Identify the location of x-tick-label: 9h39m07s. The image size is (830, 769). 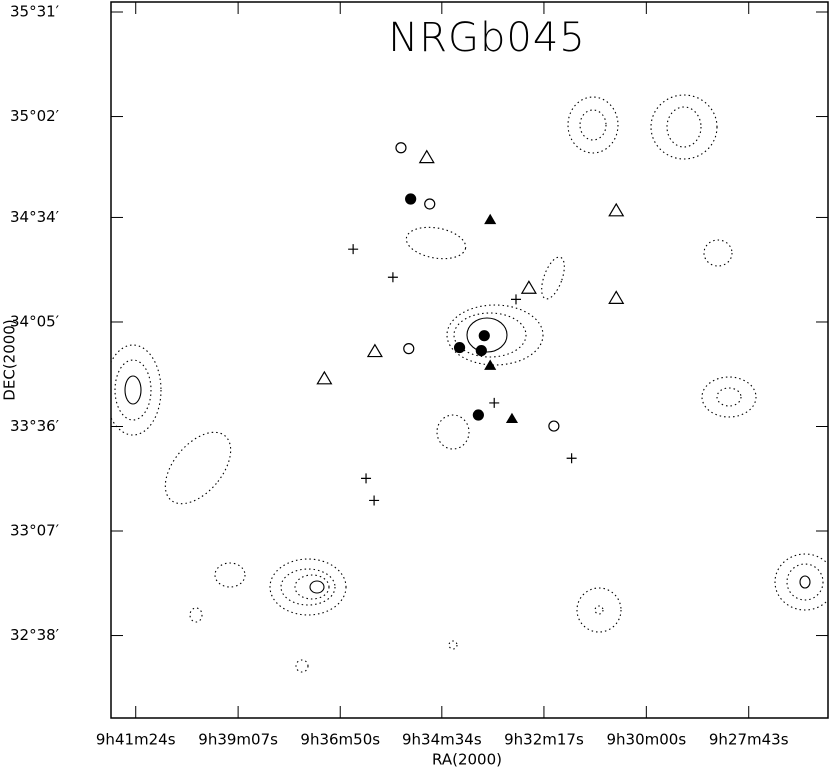
(238, 740).